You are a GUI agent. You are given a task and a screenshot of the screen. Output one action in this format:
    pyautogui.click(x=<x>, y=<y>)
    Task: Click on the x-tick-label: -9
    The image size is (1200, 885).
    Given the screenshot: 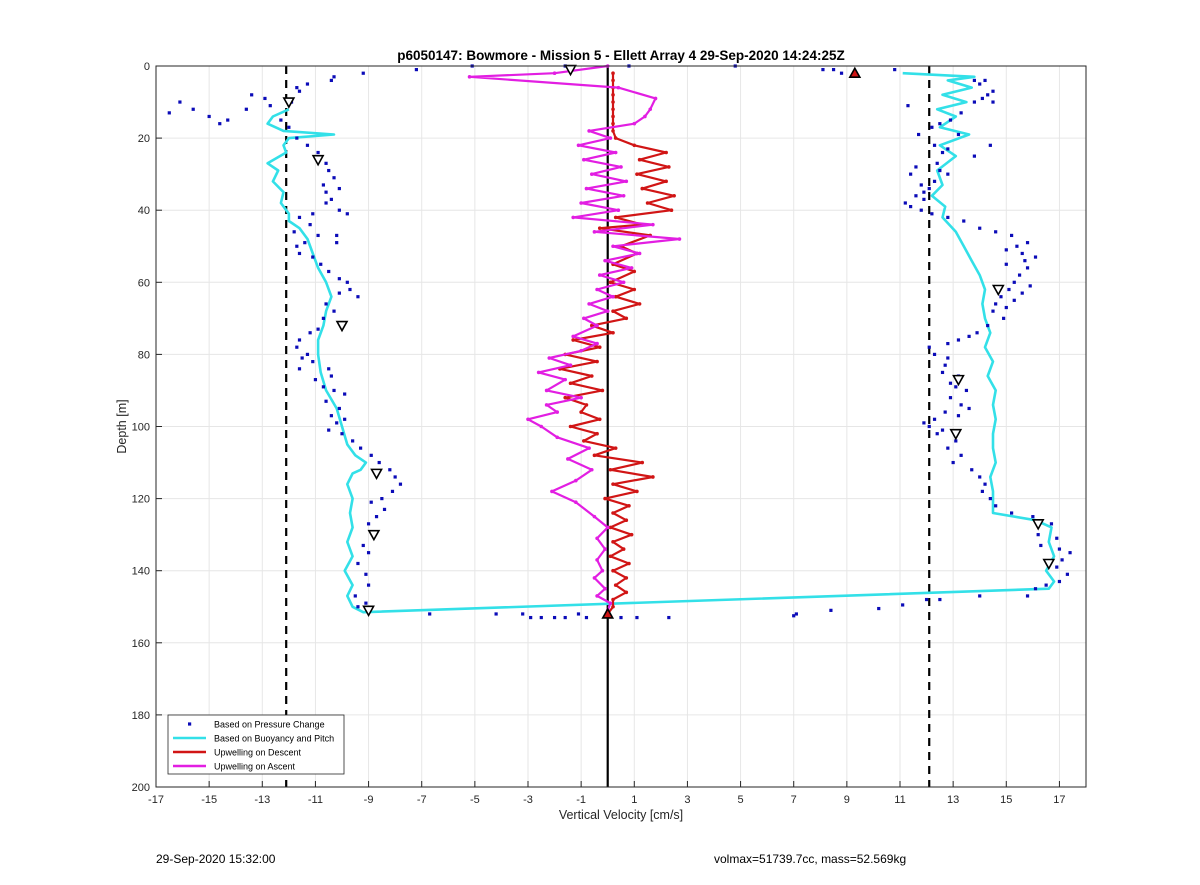 What is the action you would take?
    pyautogui.click(x=369, y=800)
    